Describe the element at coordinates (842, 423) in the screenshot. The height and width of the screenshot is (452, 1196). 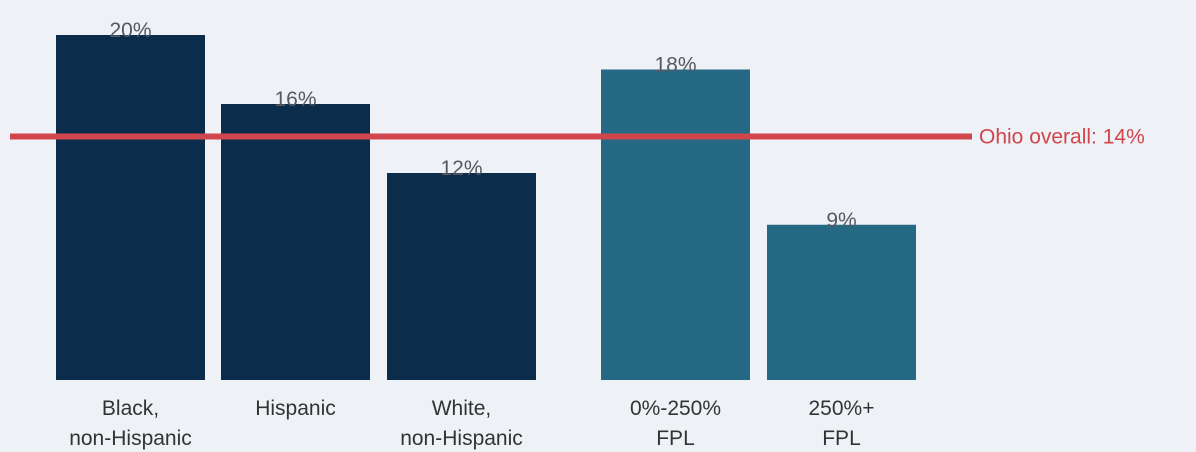
I see `category-label-4: 250%+ FPL` at that location.